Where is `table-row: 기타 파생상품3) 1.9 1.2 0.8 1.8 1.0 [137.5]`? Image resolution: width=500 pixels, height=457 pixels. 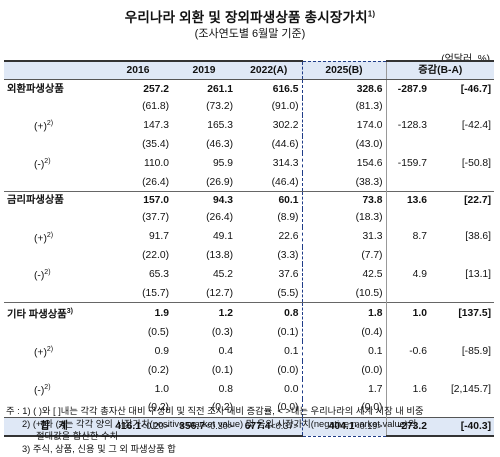 table-row: 기타 파생상품3) 1.9 1.2 0.8 1.8 1.0 [137.5] is located at coordinates (249, 313).